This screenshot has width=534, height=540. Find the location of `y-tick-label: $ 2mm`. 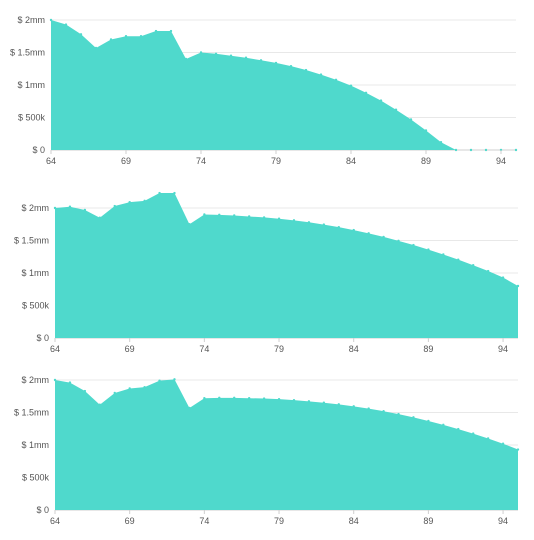

y-tick-label: $ 2mm is located at coordinates (31, 20).